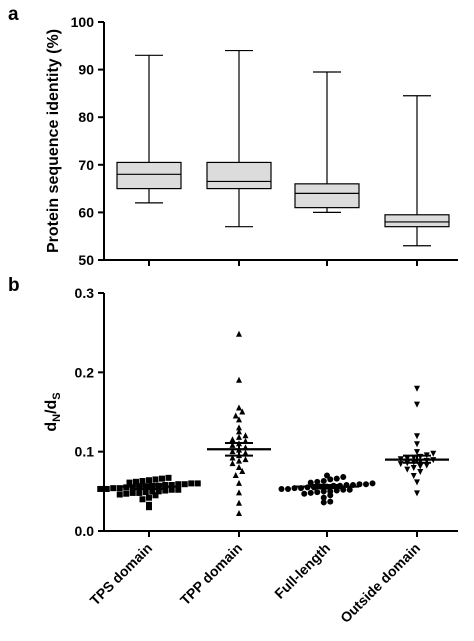  What do you see at coordinates (149, 129) in the screenshot?
I see `box-tps-domain` at bounding box center [149, 129].